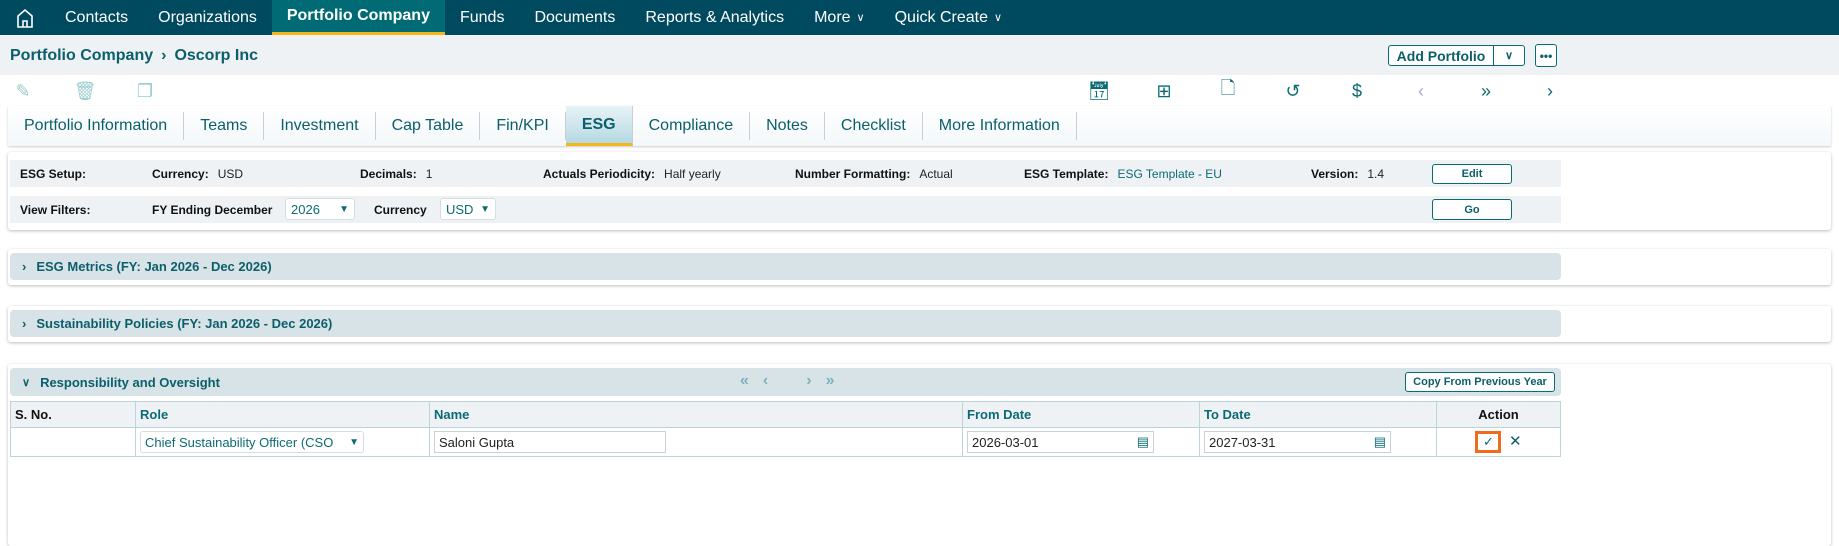  What do you see at coordinates (224, 126) in the screenshot?
I see `tab-teams: Teams` at bounding box center [224, 126].